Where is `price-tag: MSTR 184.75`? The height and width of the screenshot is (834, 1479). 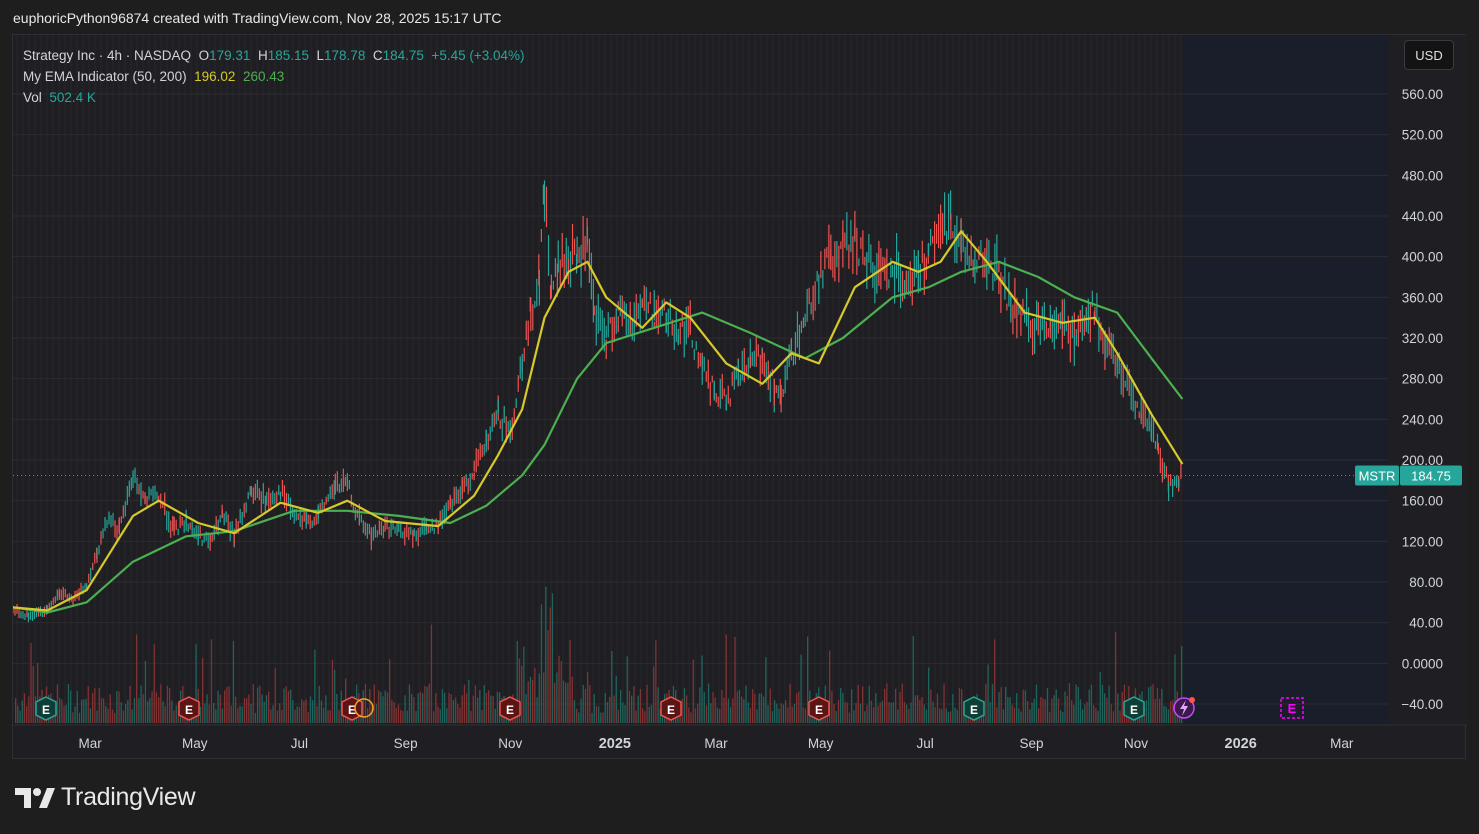
price-tag: MSTR 184.75 is located at coordinates (1408, 475).